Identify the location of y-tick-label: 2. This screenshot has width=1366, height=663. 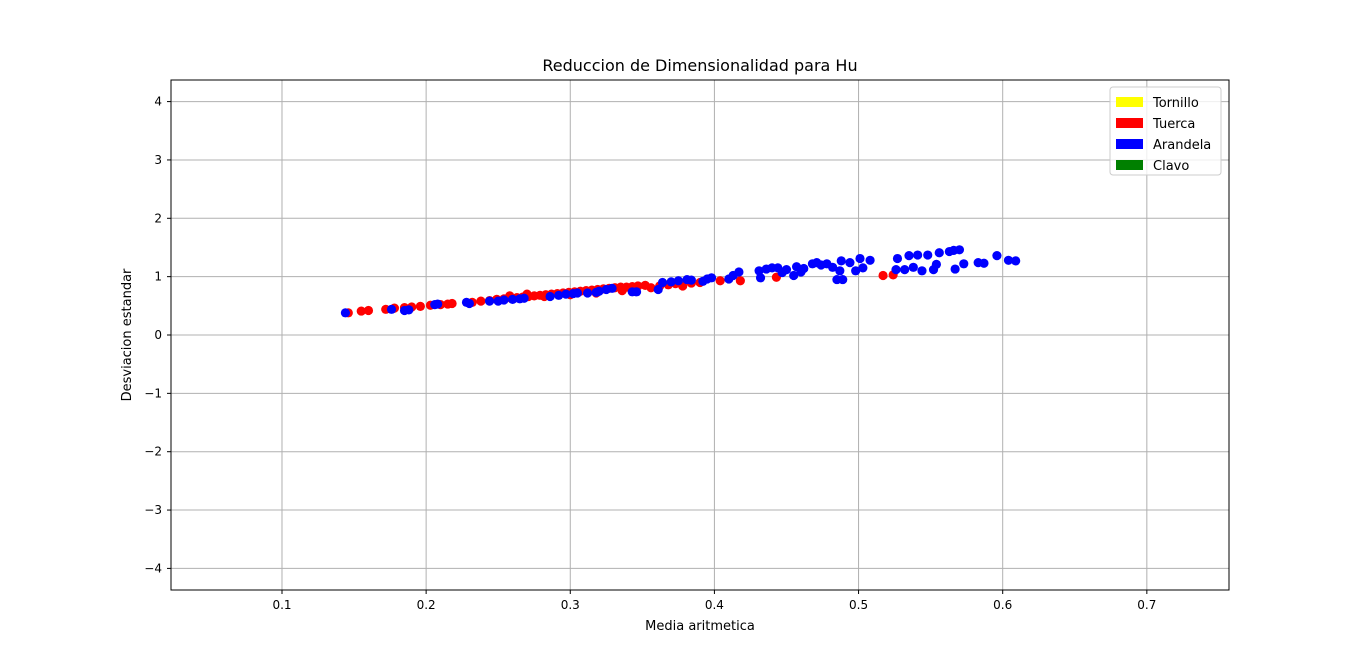
(158, 218).